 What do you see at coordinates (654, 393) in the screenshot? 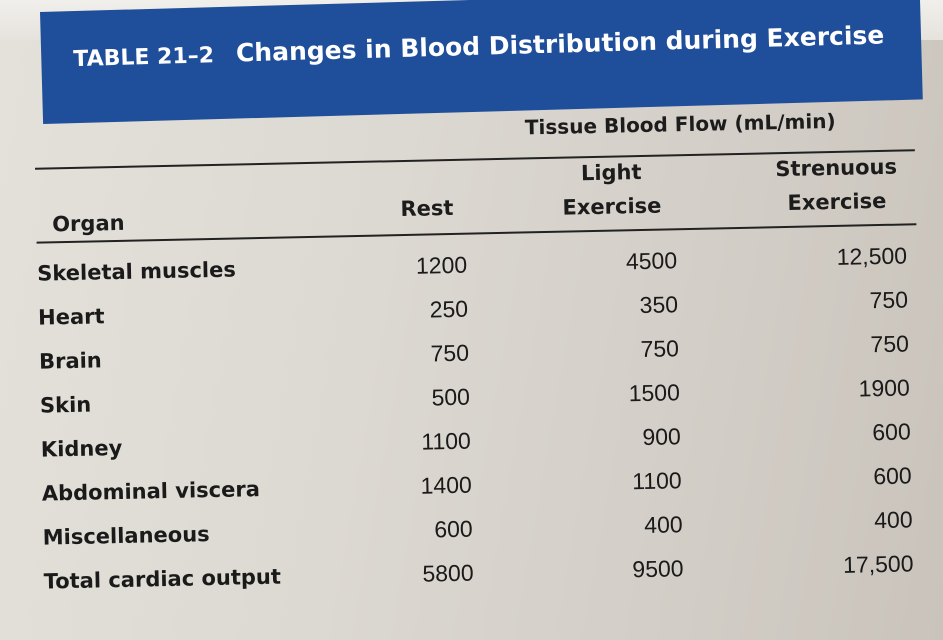
I see `light-exercise-cell: 1500` at bounding box center [654, 393].